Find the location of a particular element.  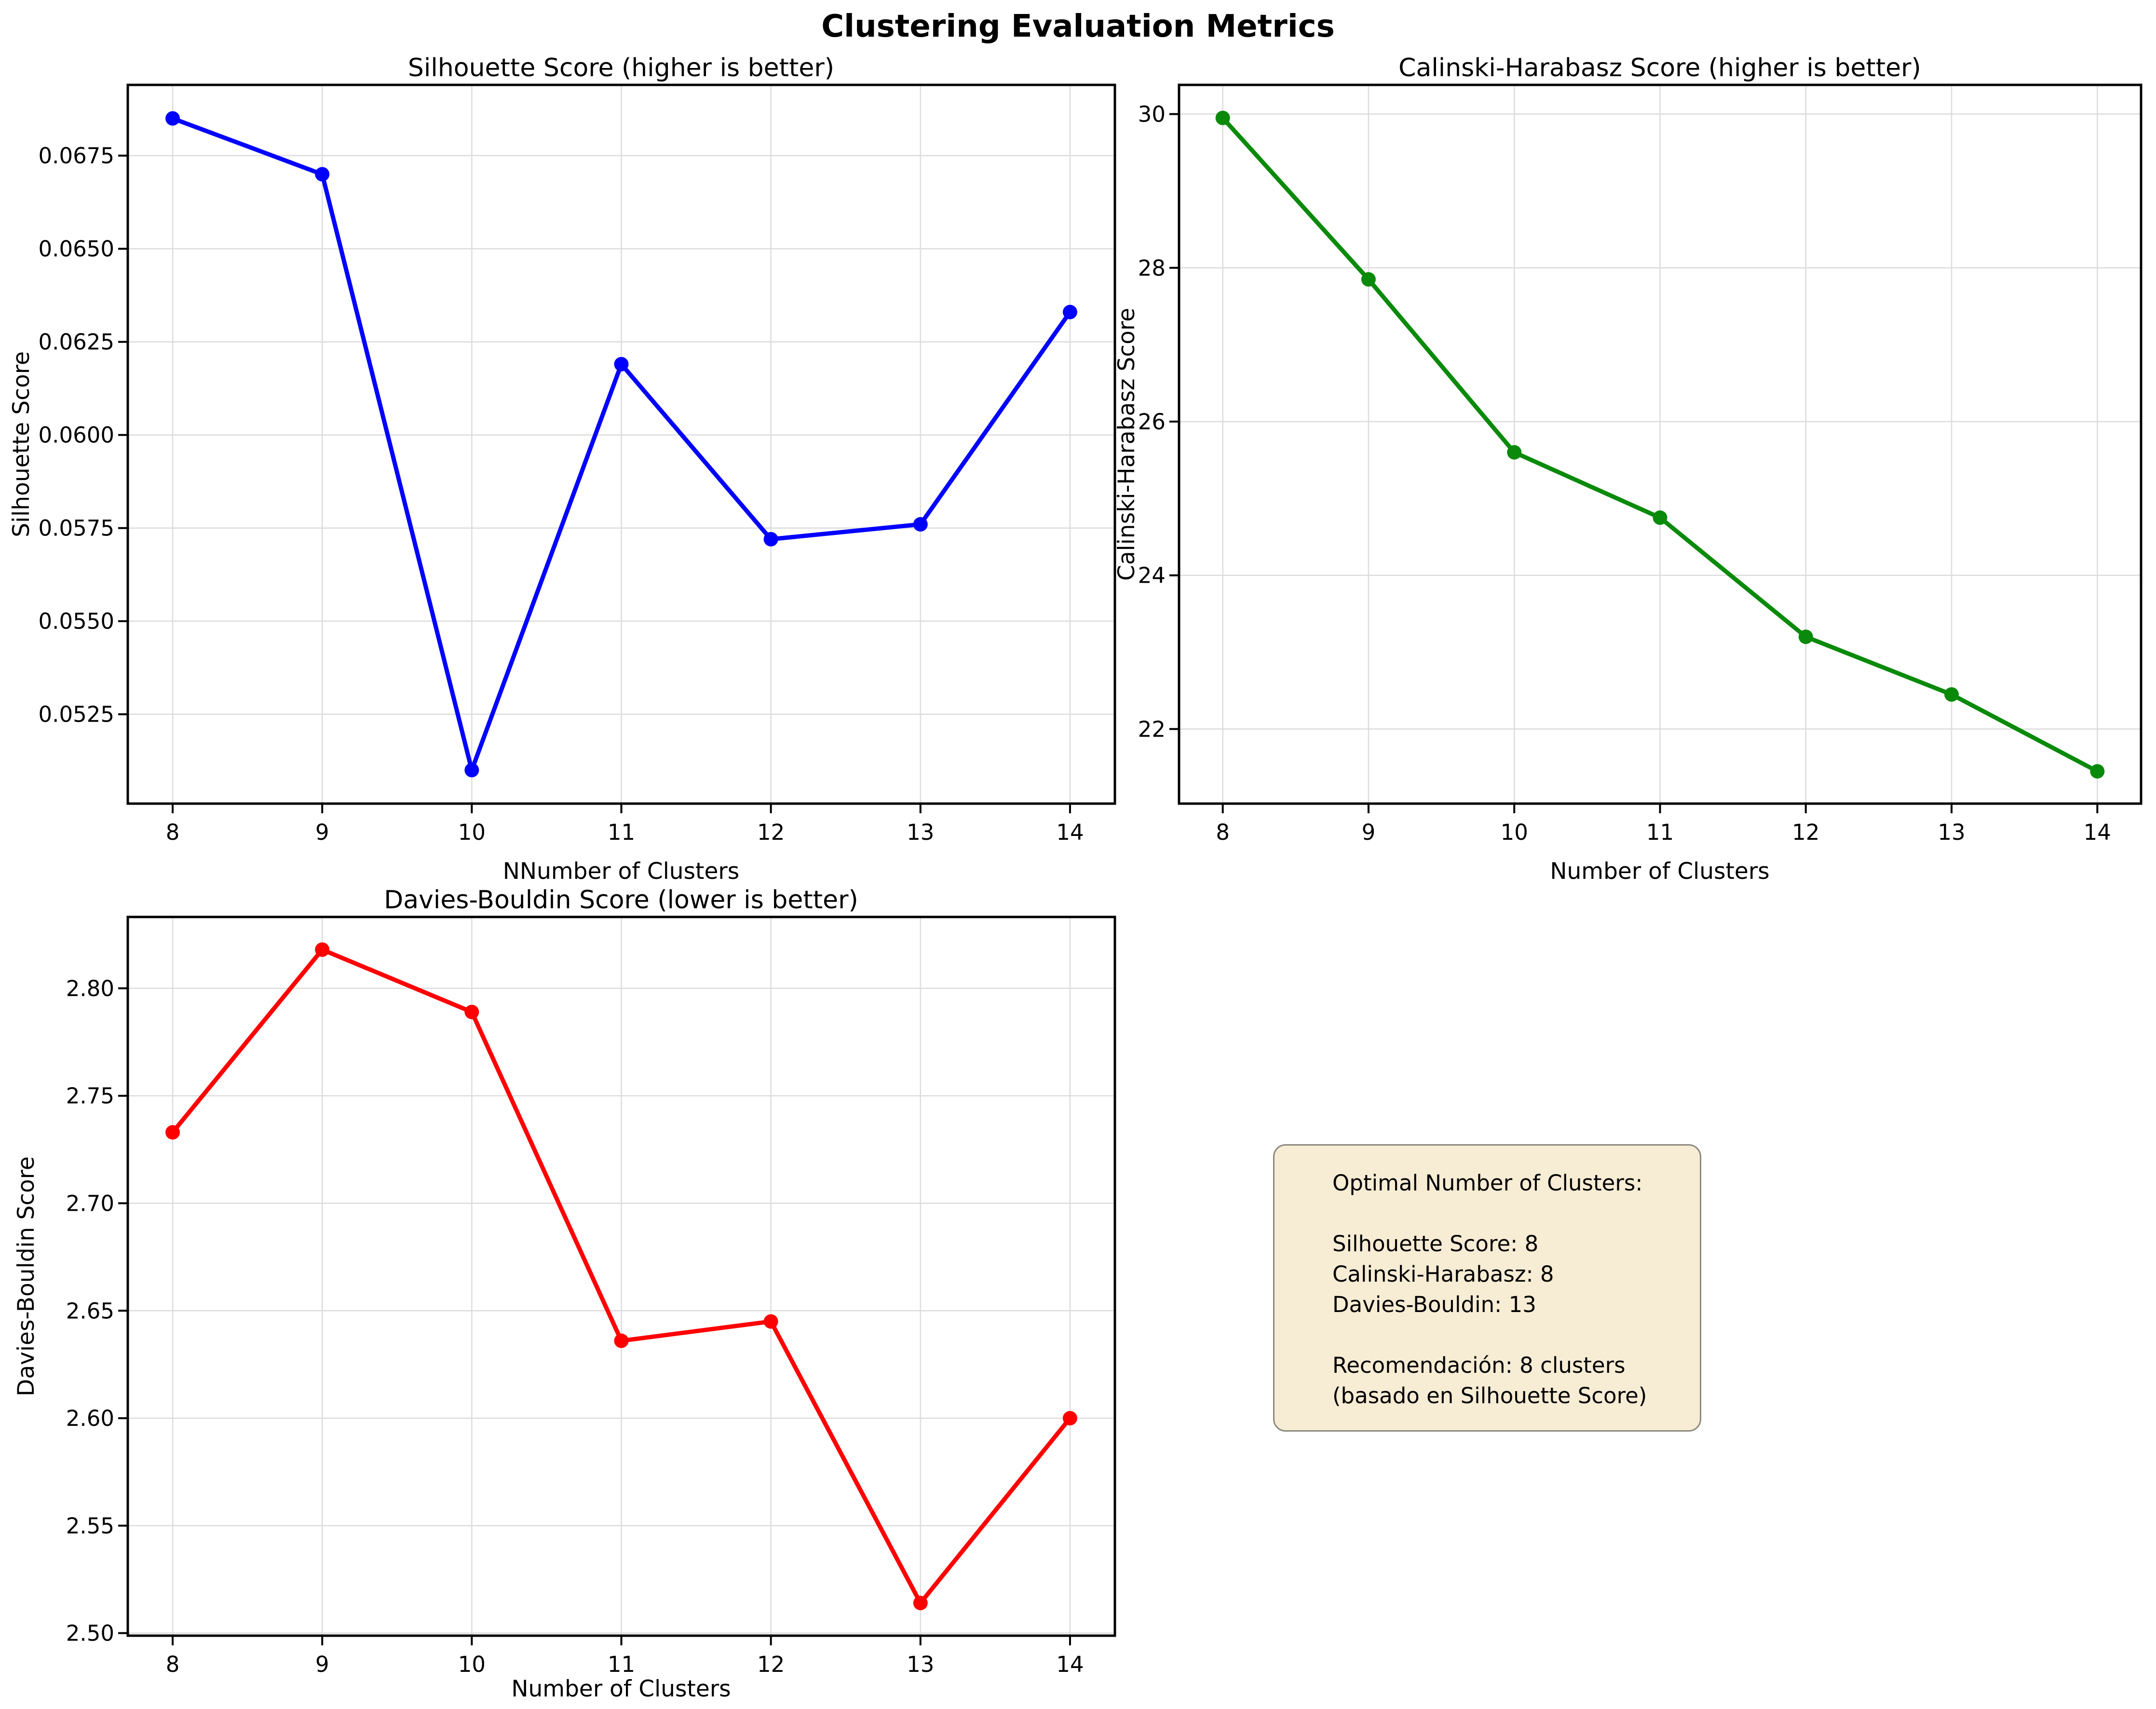

y-tick-label: 0.0600 is located at coordinates (76, 435).